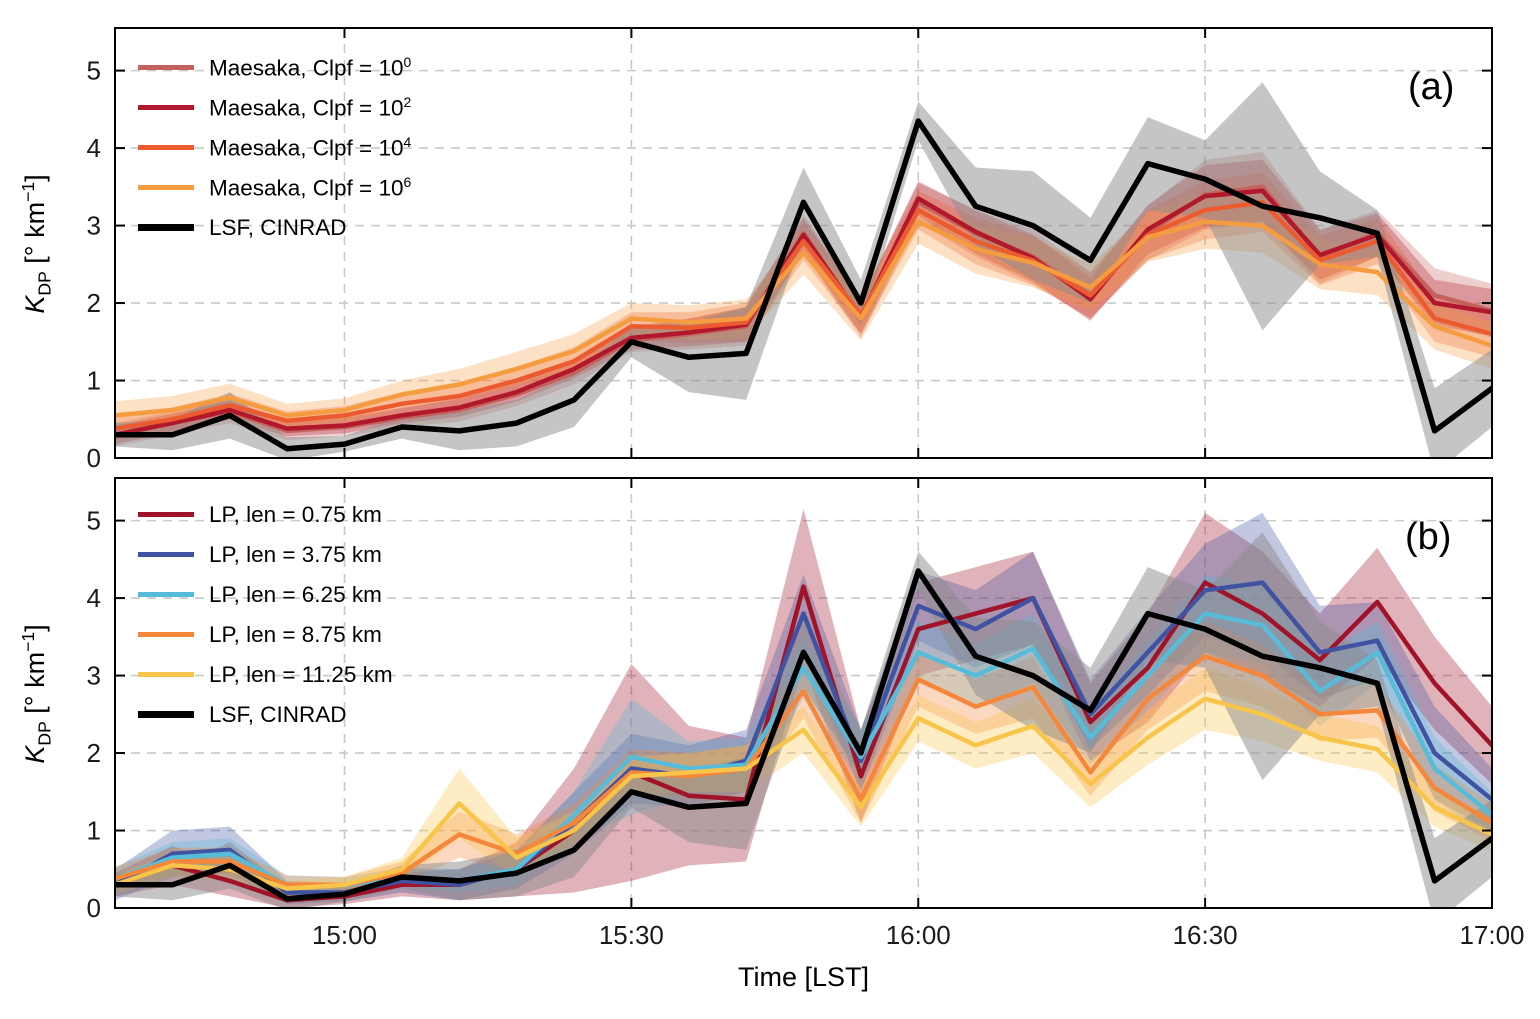 The image size is (1540, 1019). I want to click on legend-label: Maesaka, Clpf = 100, so click(310, 67).